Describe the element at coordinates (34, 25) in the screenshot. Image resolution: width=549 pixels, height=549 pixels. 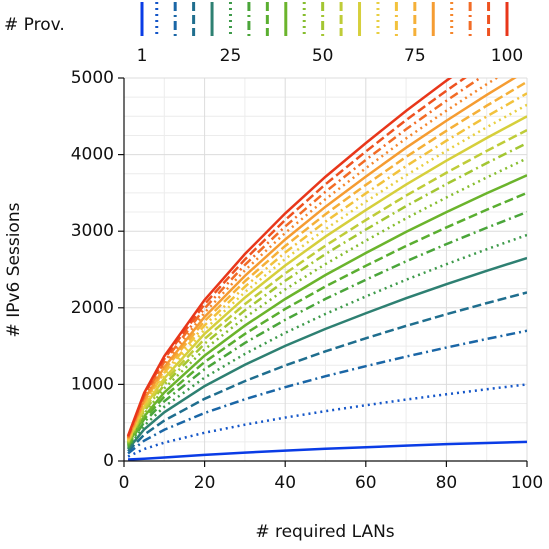
I see `legend-title: # Prov.` at that location.